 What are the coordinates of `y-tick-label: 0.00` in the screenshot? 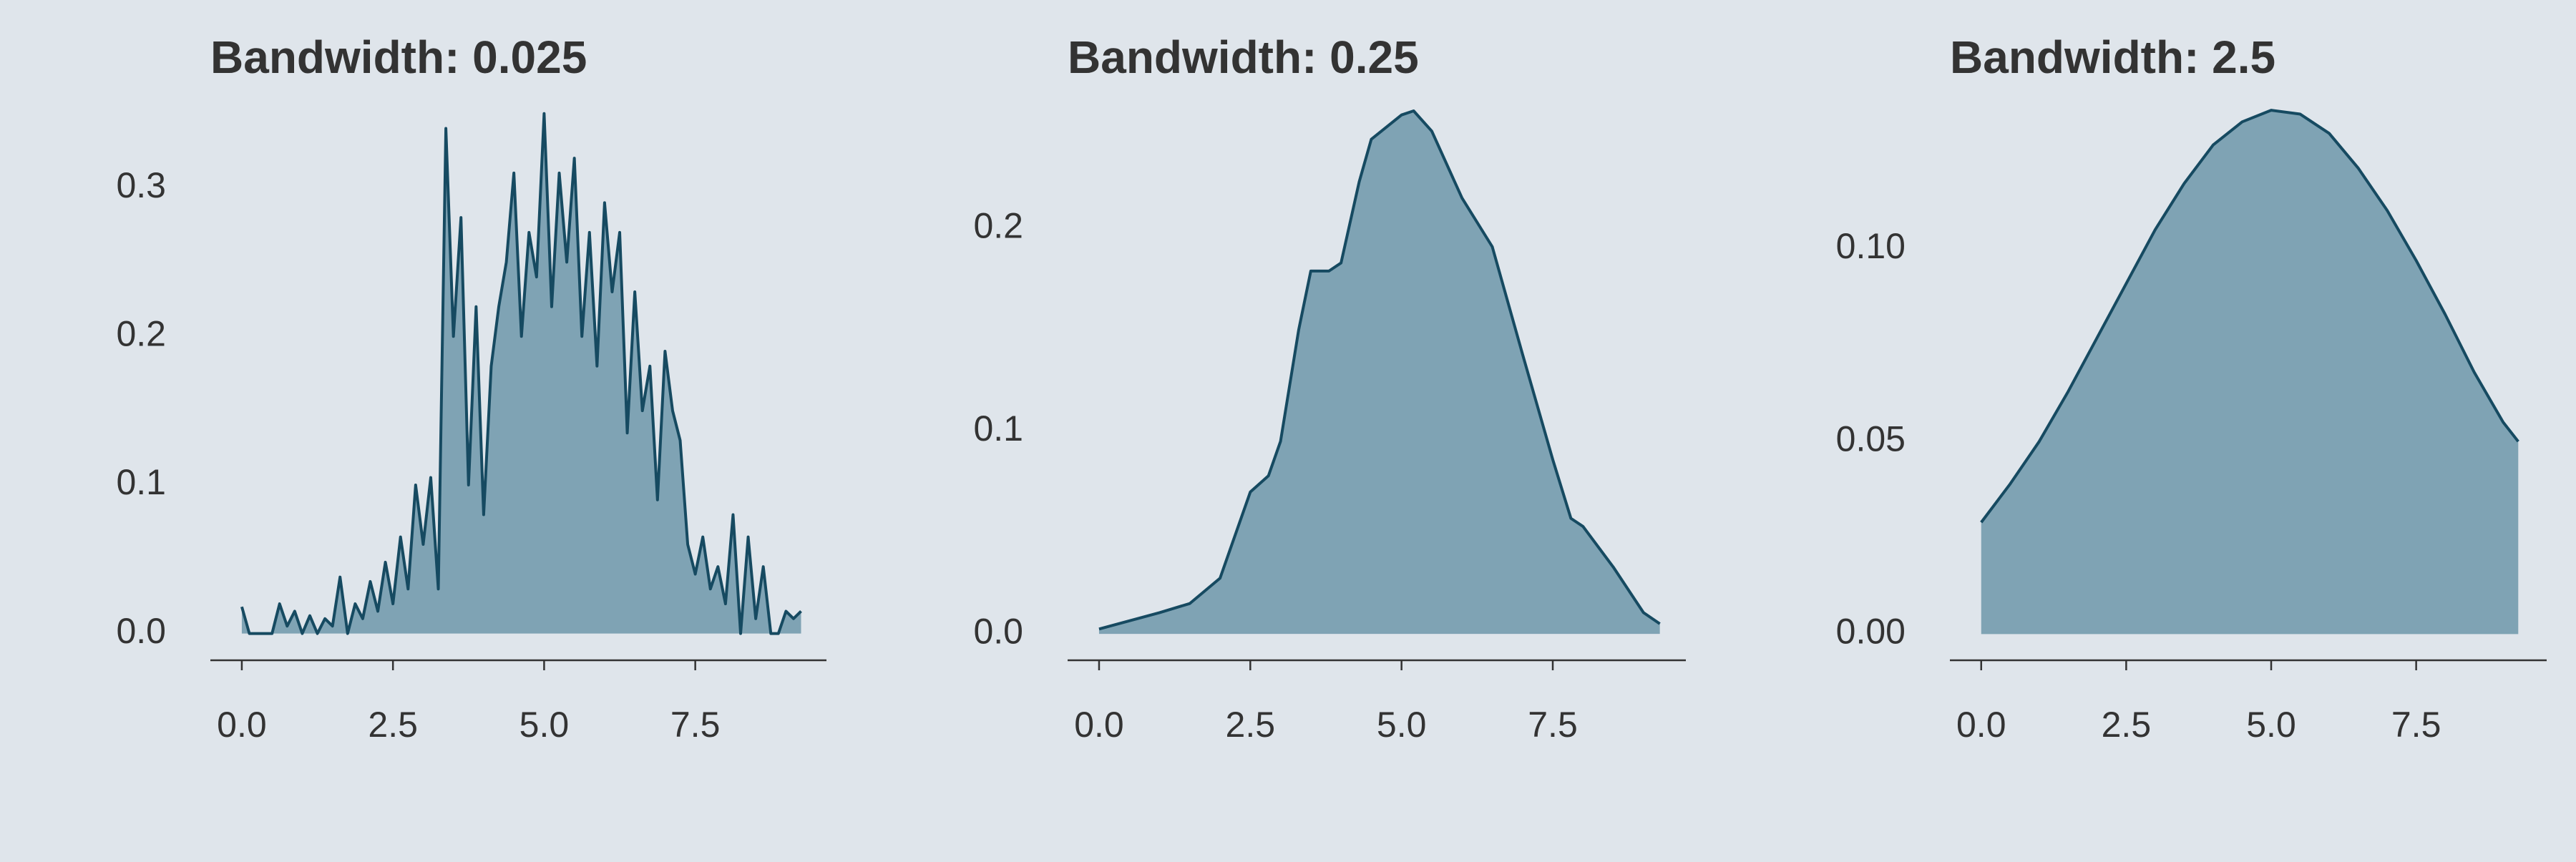 It's located at (1871, 632).